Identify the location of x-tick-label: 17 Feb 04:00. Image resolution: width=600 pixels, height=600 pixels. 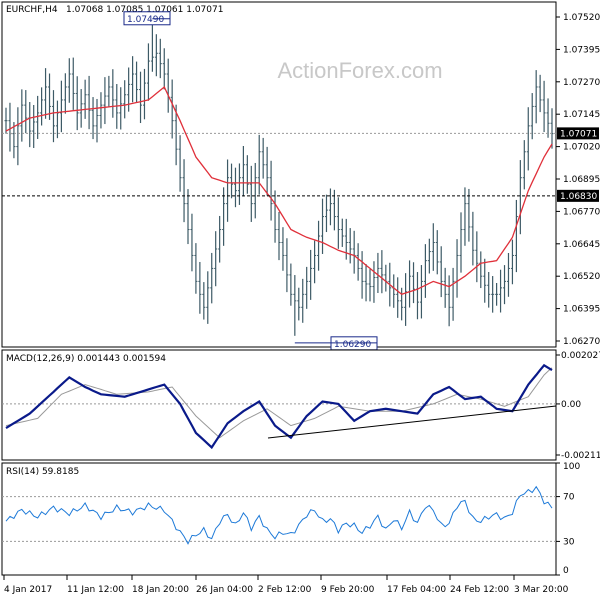
(416, 590).